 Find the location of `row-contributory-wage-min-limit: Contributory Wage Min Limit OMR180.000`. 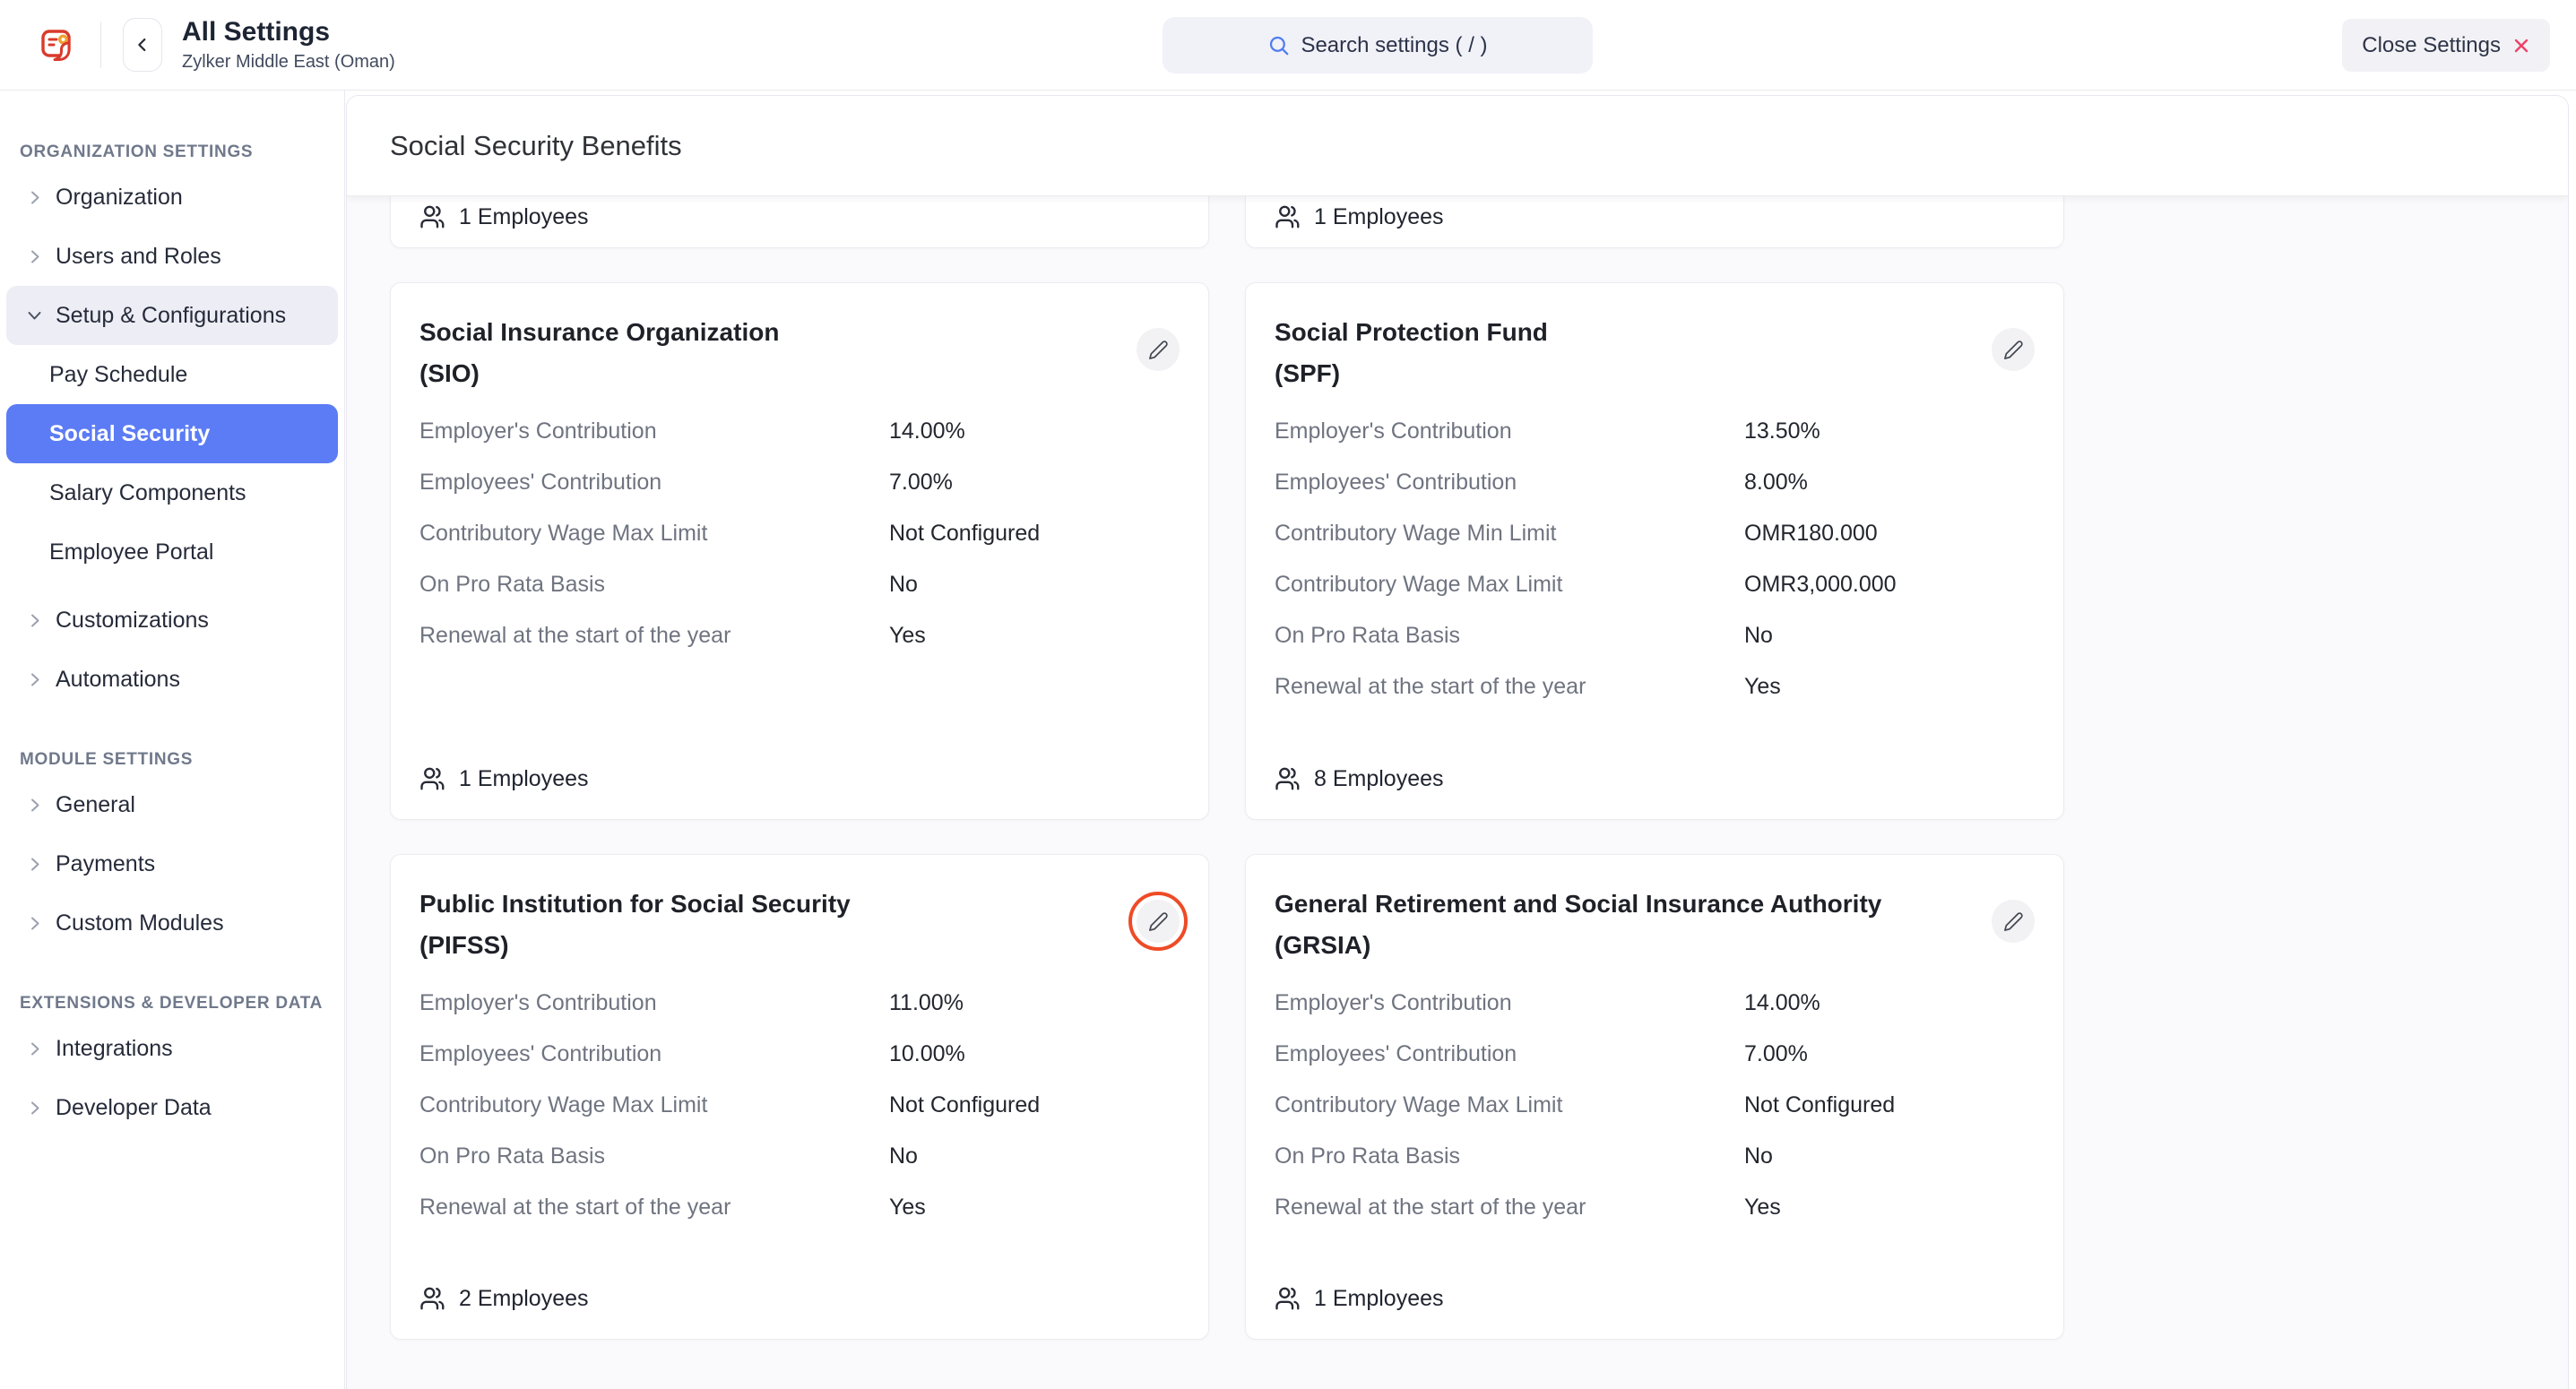

row-contributory-wage-min-limit: Contributory Wage Min Limit OMR180.000 is located at coordinates (1653, 533).